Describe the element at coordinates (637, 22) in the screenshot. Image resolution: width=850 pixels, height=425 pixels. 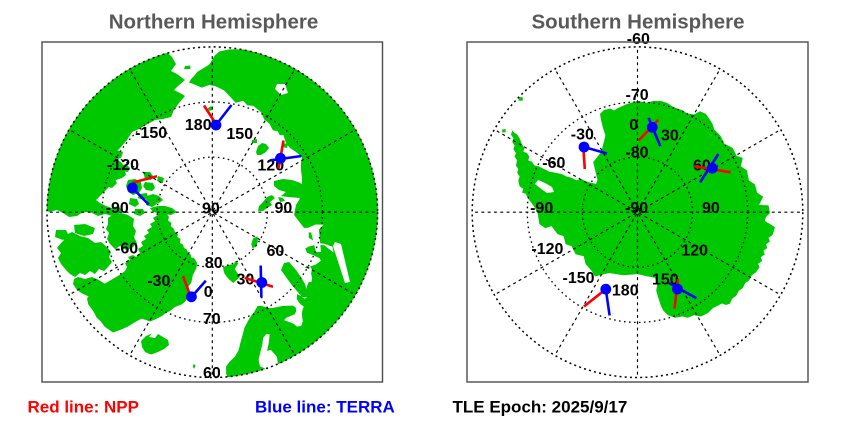
I see `svg-text: Southern Hemisphere` at that location.